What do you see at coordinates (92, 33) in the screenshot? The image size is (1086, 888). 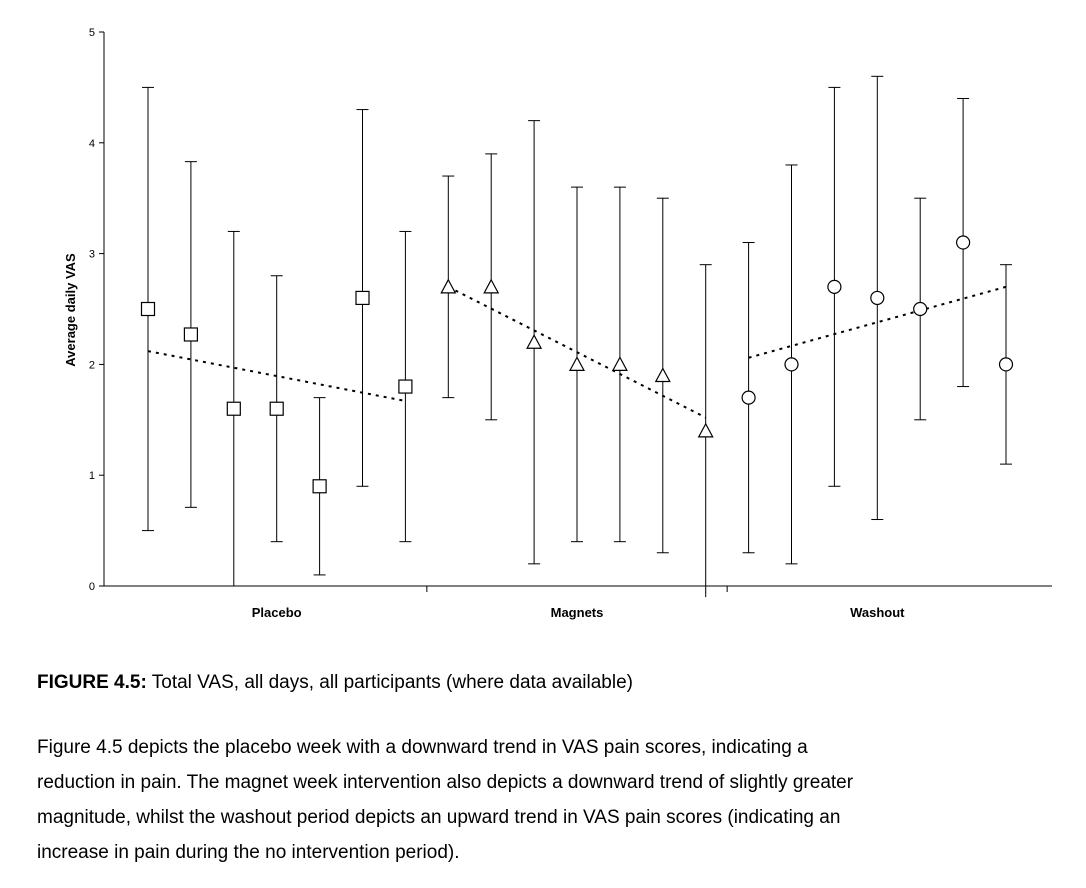 I see `y-tick-label: 5` at bounding box center [92, 33].